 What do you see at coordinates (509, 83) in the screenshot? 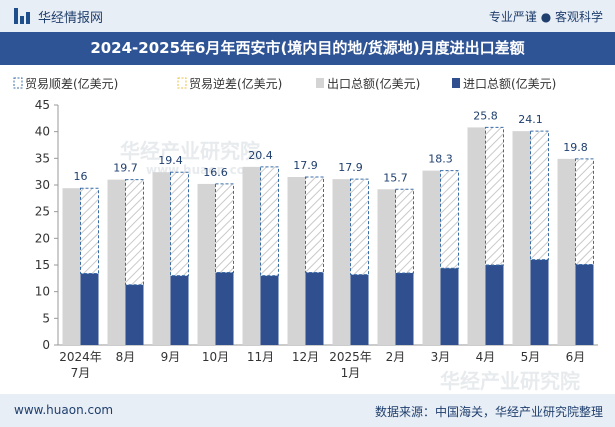
I see `legend-label: 进口总额(亿美元)` at bounding box center [509, 83].